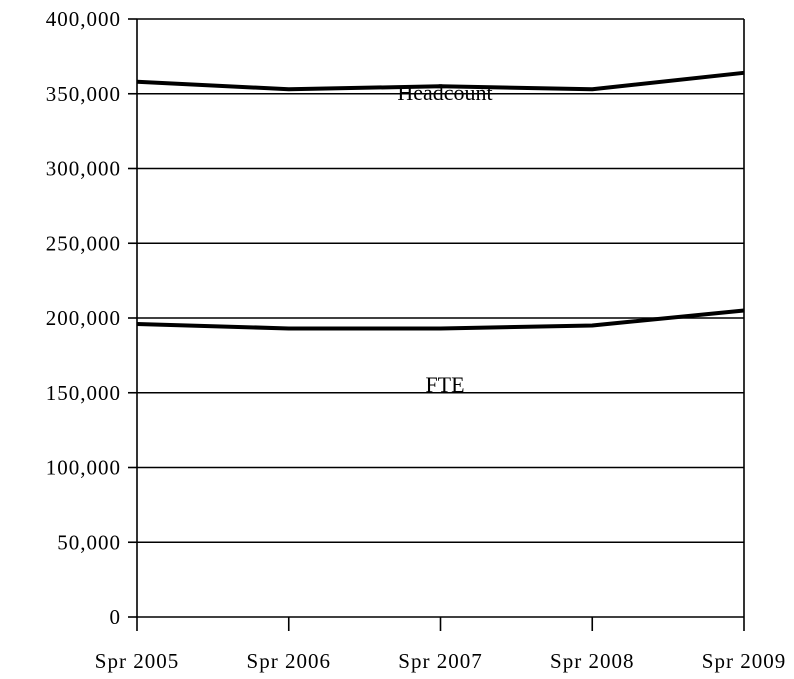  I want to click on y-tick-label: 100,000, so click(83, 468).